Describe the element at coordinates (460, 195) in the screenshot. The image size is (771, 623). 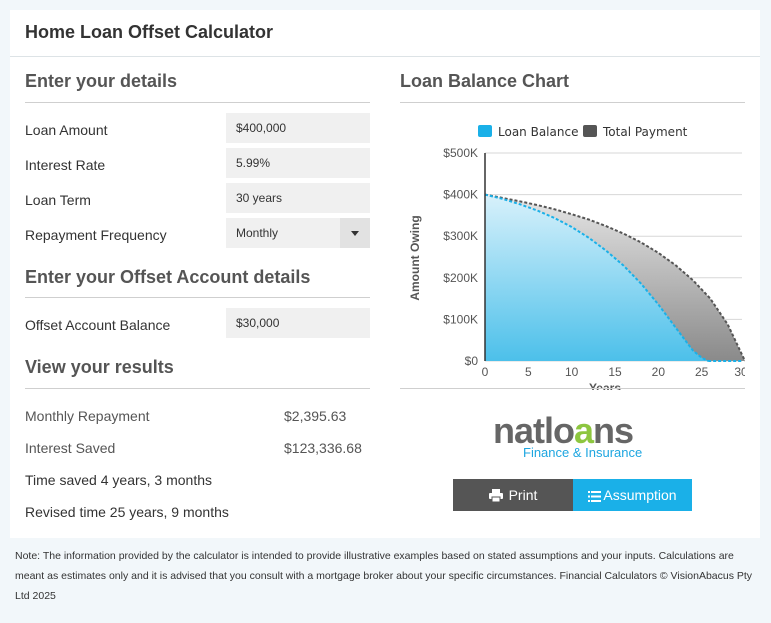
I see `y-tick-label: $400K` at that location.